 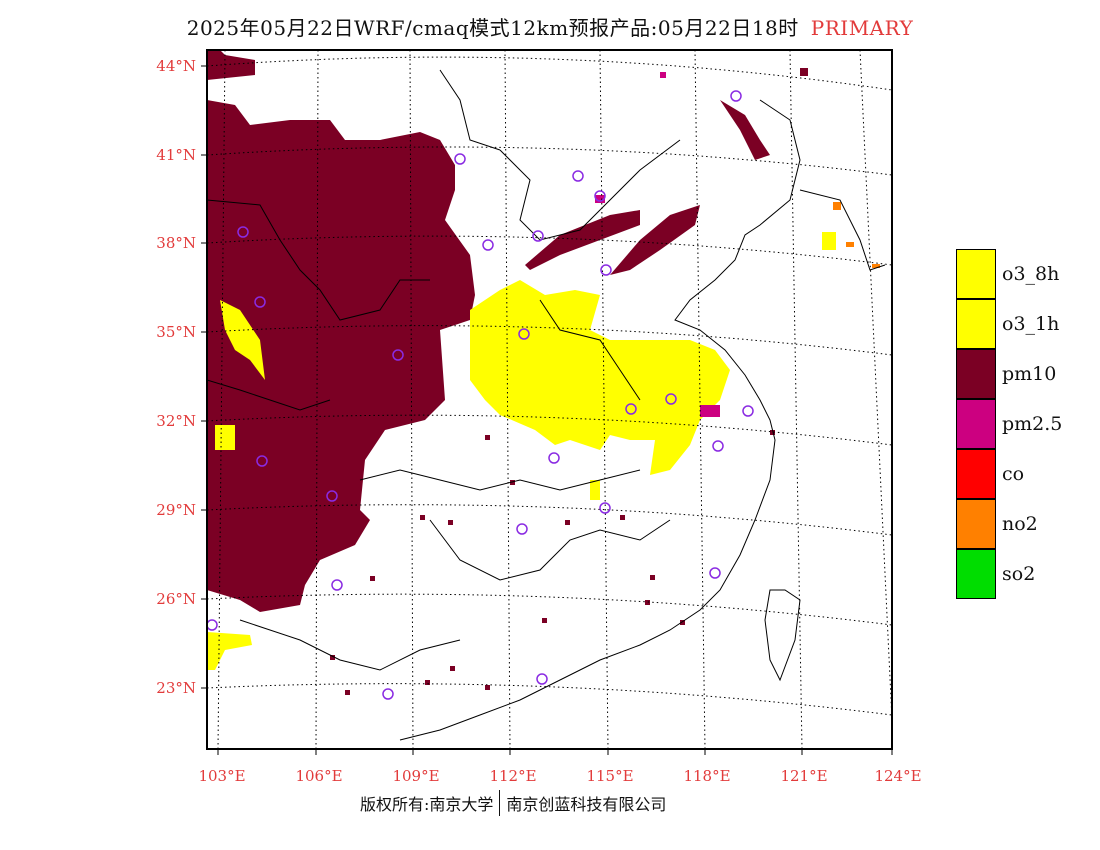 What do you see at coordinates (609, 776) in the screenshot?
I see `lon-label: 115°E` at bounding box center [609, 776].